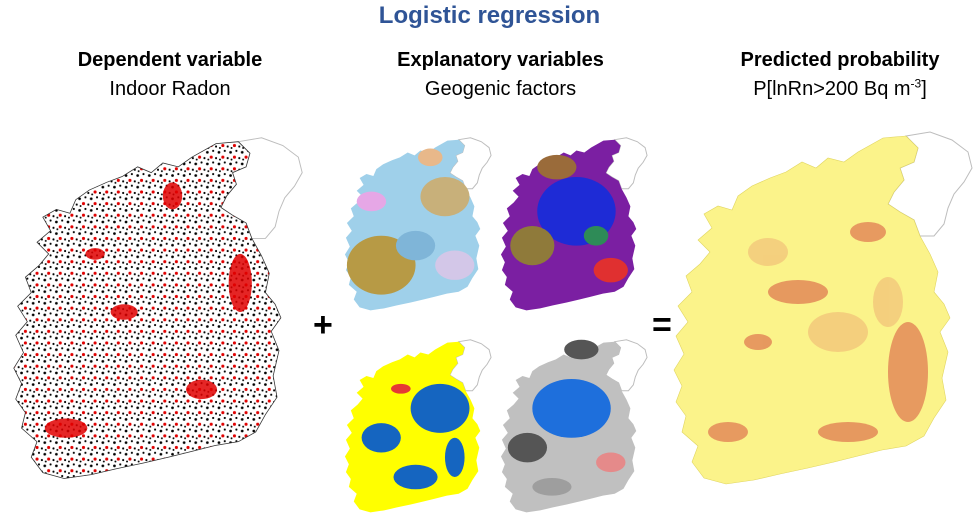  What do you see at coordinates (500, 60) in the screenshot?
I see `explanatory-variables-heading: Explanatory variables` at bounding box center [500, 60].